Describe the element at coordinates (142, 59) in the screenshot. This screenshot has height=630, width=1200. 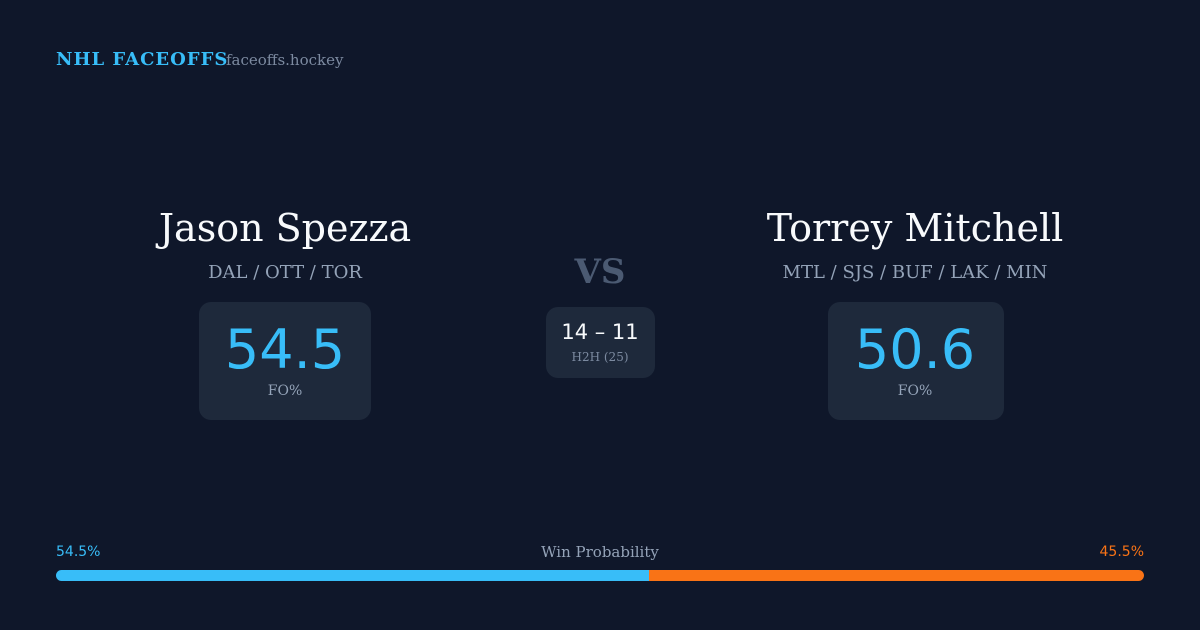
I see `brand-title: NHL FACEOFFS` at that location.